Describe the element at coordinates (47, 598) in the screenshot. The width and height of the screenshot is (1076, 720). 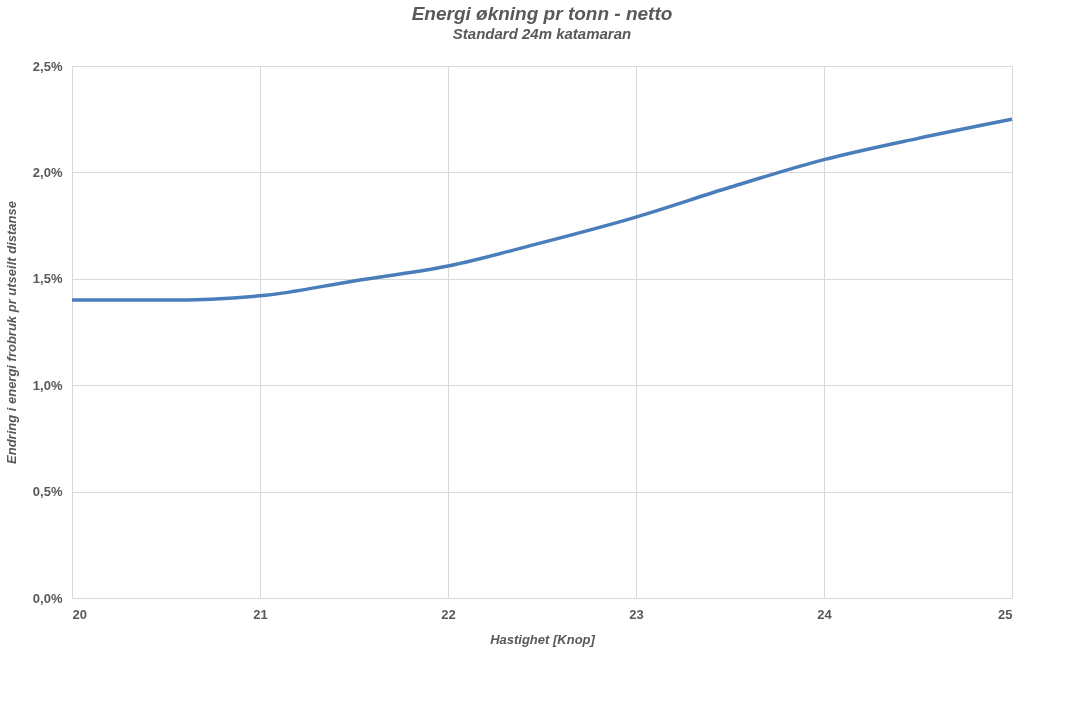
I see `y-tick-label: 0,0%` at that location.